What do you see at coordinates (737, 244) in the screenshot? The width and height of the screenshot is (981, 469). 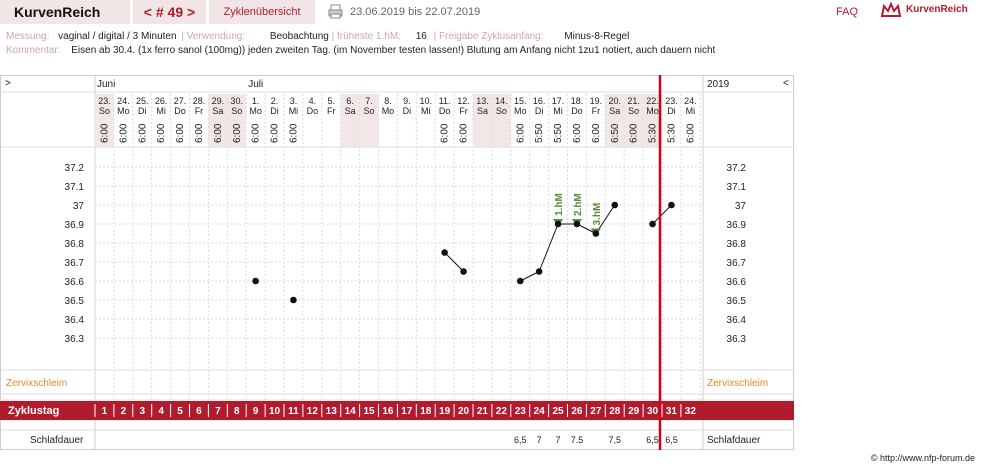 I see `temp-tick-right: 36.8` at bounding box center [737, 244].